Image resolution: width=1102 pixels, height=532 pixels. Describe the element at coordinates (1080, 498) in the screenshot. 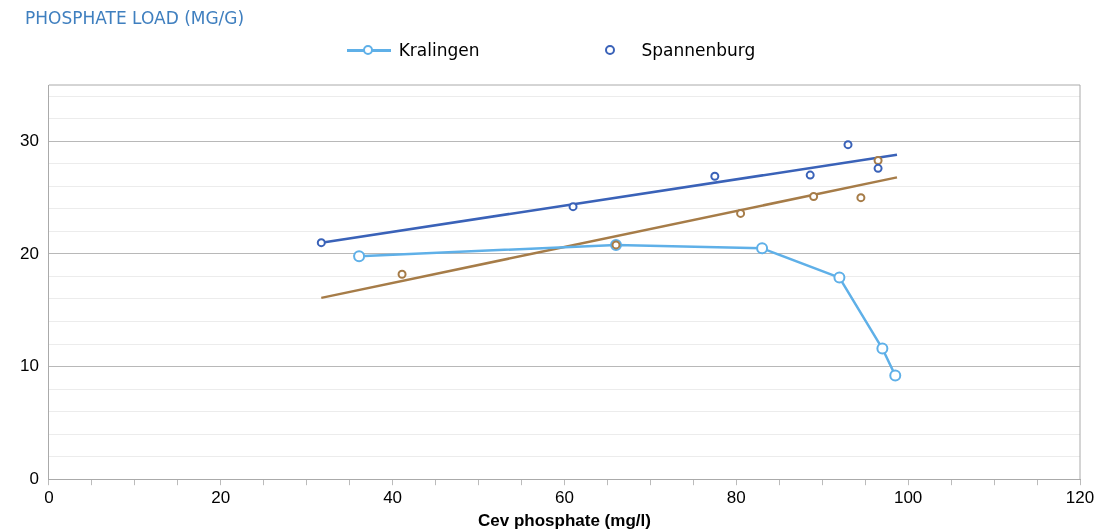

I see `x-tick-label: 120` at that location.